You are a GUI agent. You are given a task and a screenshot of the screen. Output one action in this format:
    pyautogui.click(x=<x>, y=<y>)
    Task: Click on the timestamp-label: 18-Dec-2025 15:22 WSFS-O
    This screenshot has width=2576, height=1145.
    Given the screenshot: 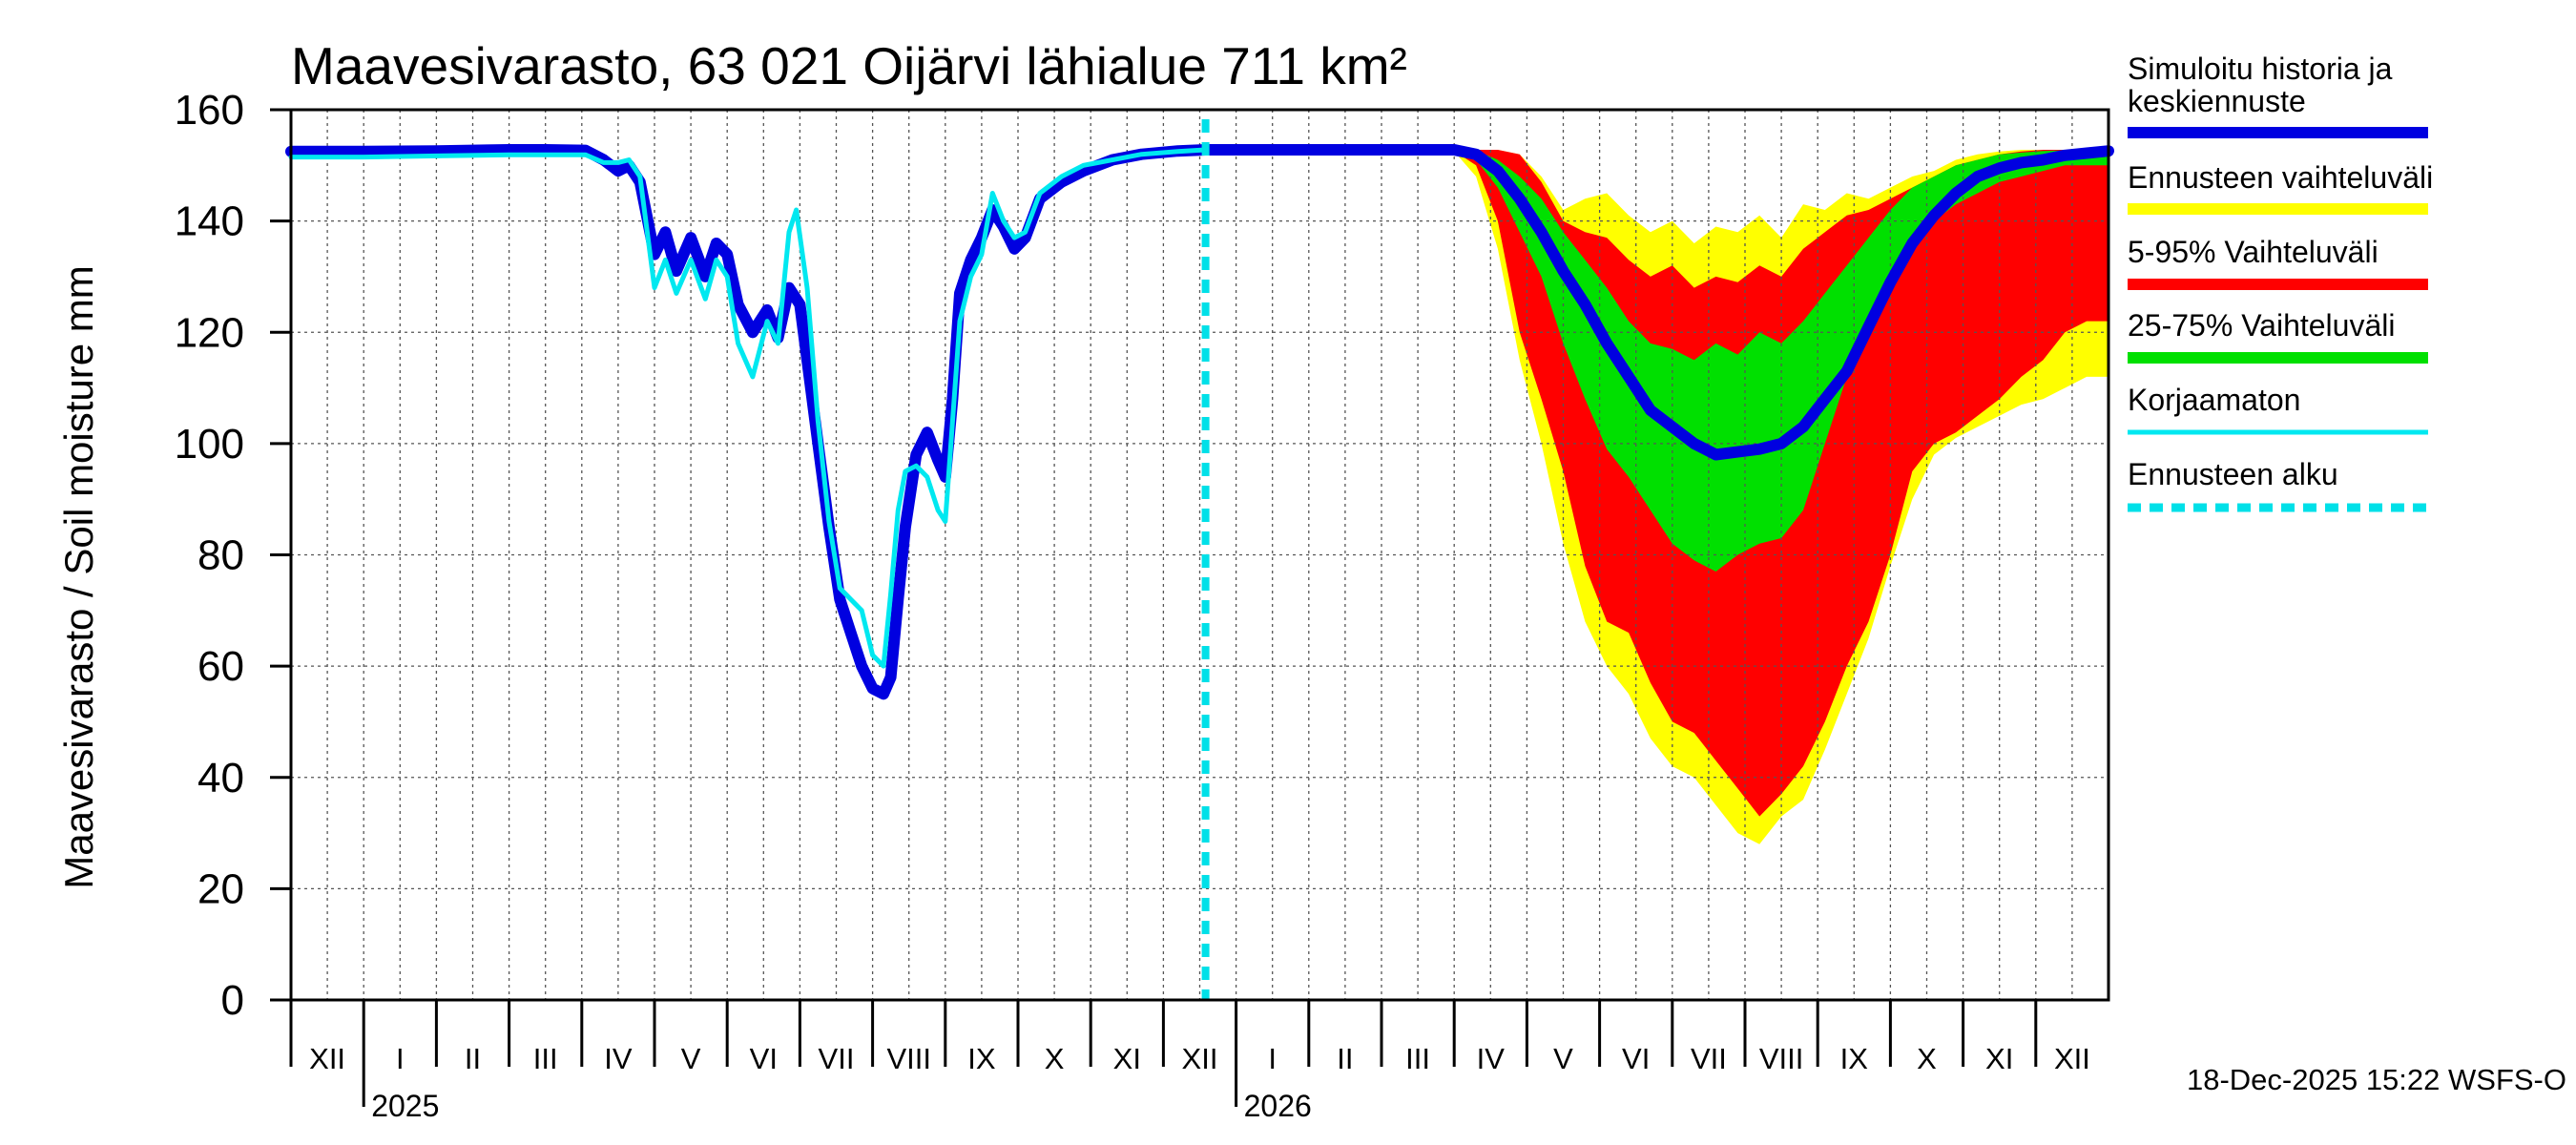 What is the action you would take?
    pyautogui.click(x=2376, y=1079)
    